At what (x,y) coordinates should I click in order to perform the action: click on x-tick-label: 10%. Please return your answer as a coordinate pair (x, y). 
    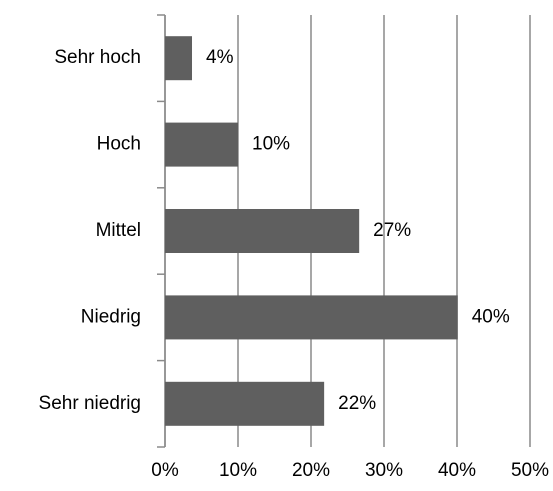
    Looking at the image, I should click on (238, 470).